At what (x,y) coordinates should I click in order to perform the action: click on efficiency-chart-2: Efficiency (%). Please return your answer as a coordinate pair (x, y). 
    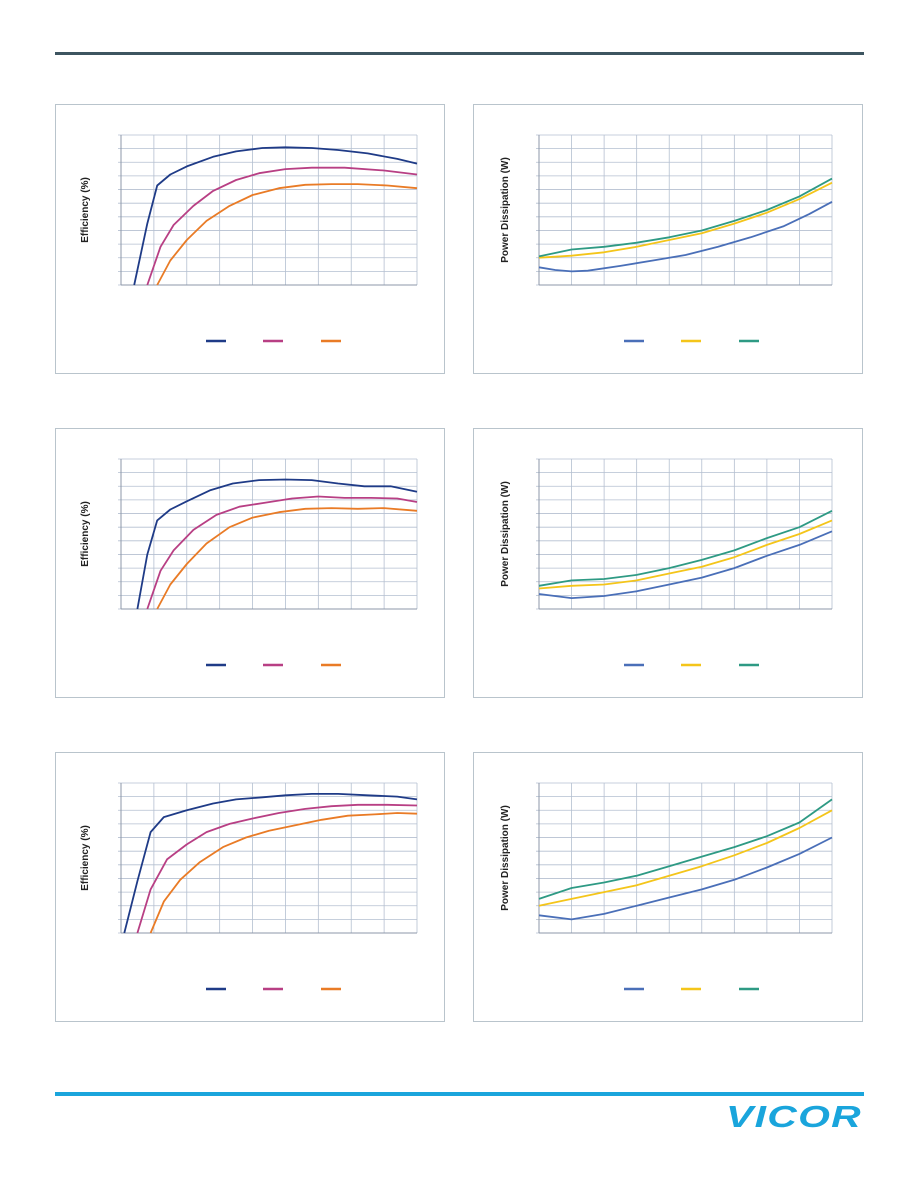
    Looking at the image, I should click on (250, 563).